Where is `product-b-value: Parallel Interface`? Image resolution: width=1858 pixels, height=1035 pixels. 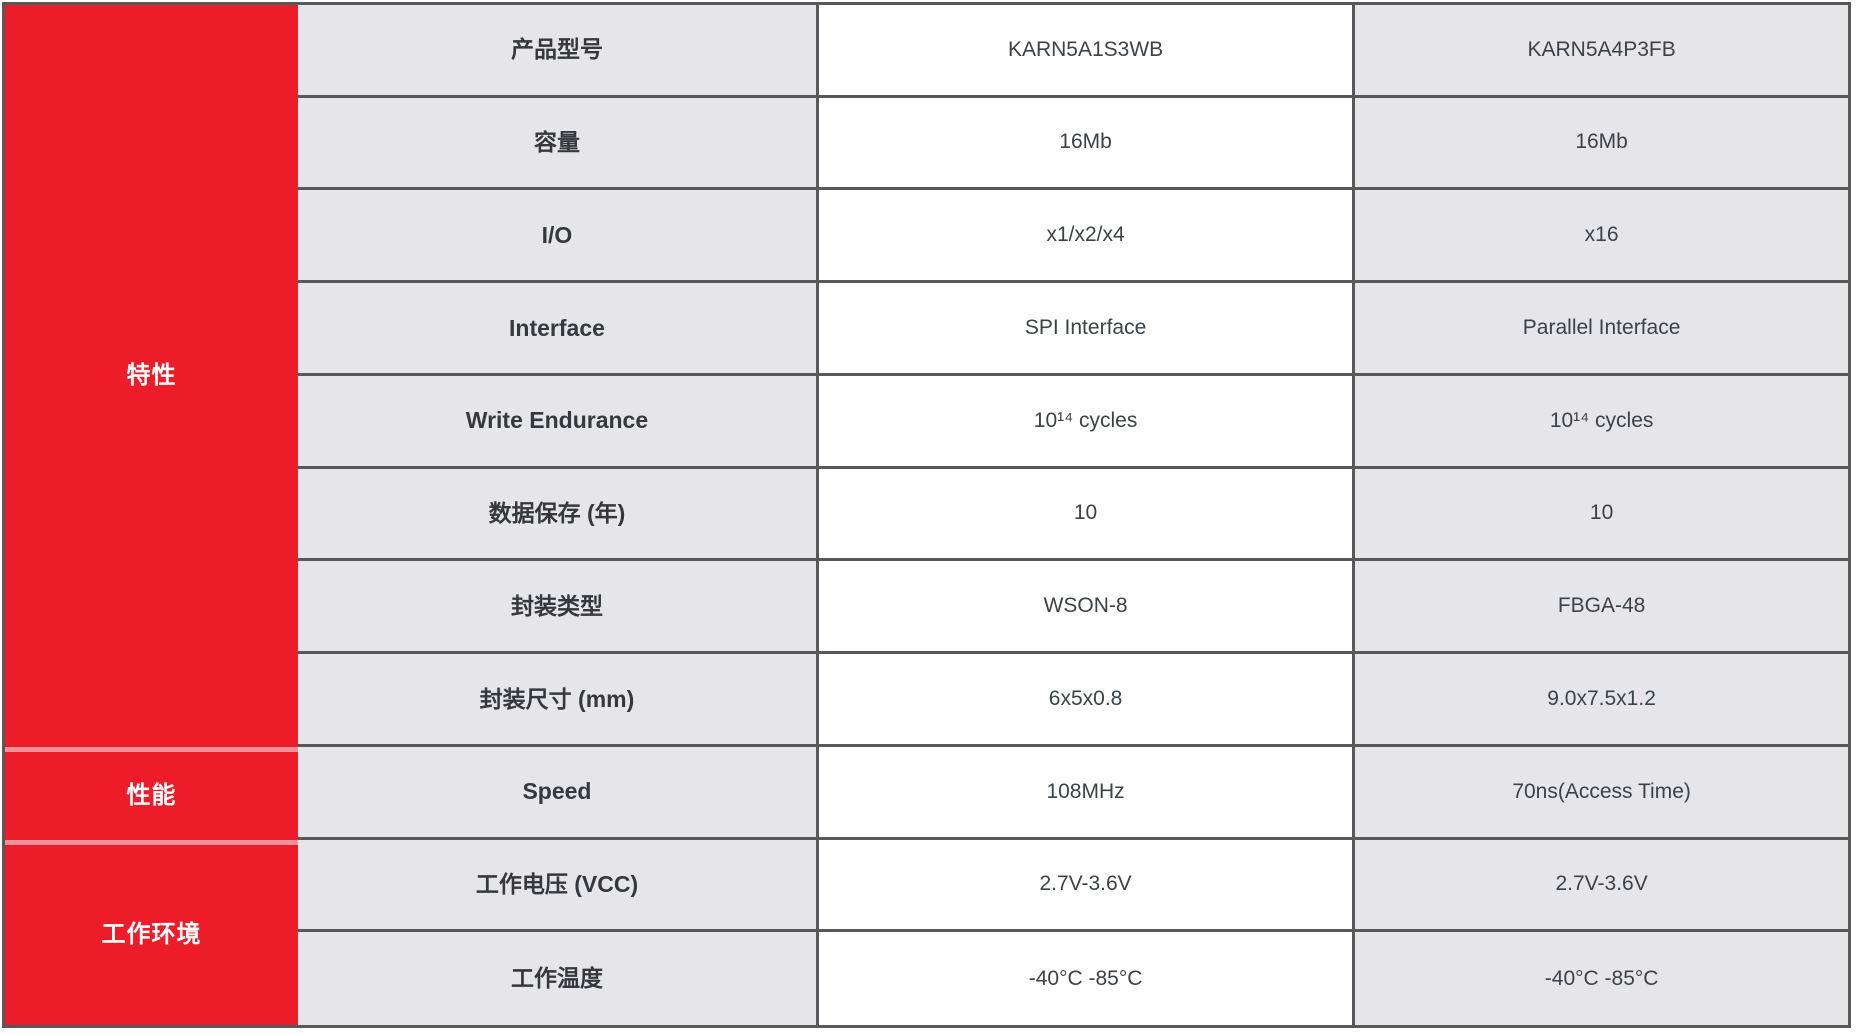
product-b-value: Parallel Interface is located at coordinates (1600, 329).